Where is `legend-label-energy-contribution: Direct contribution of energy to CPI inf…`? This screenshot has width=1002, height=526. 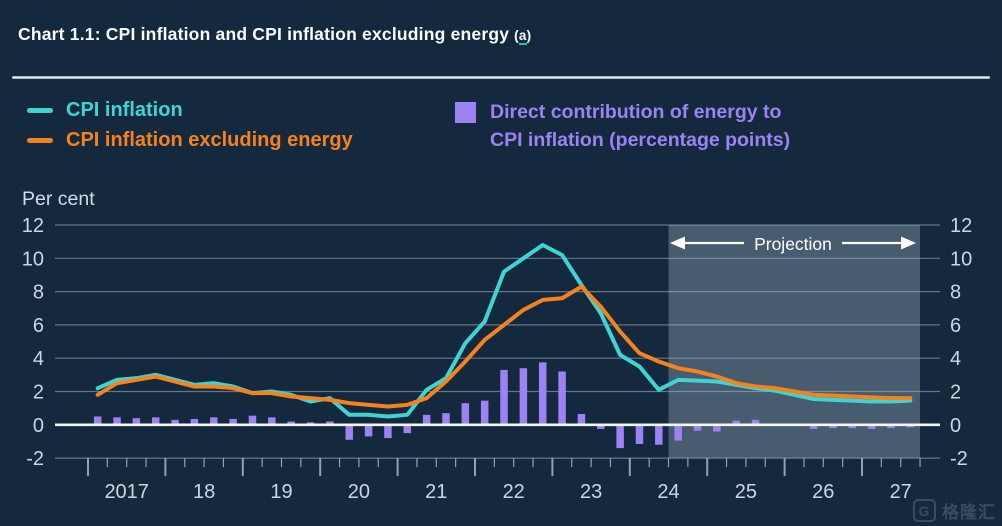
legend-label-energy-contribution: Direct contribution of energy to CPI inf… is located at coordinates (640, 126).